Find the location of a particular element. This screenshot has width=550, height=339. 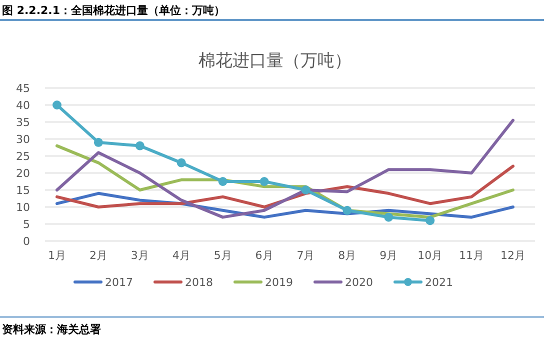

y-tick-label: 0 is located at coordinates (26, 241).